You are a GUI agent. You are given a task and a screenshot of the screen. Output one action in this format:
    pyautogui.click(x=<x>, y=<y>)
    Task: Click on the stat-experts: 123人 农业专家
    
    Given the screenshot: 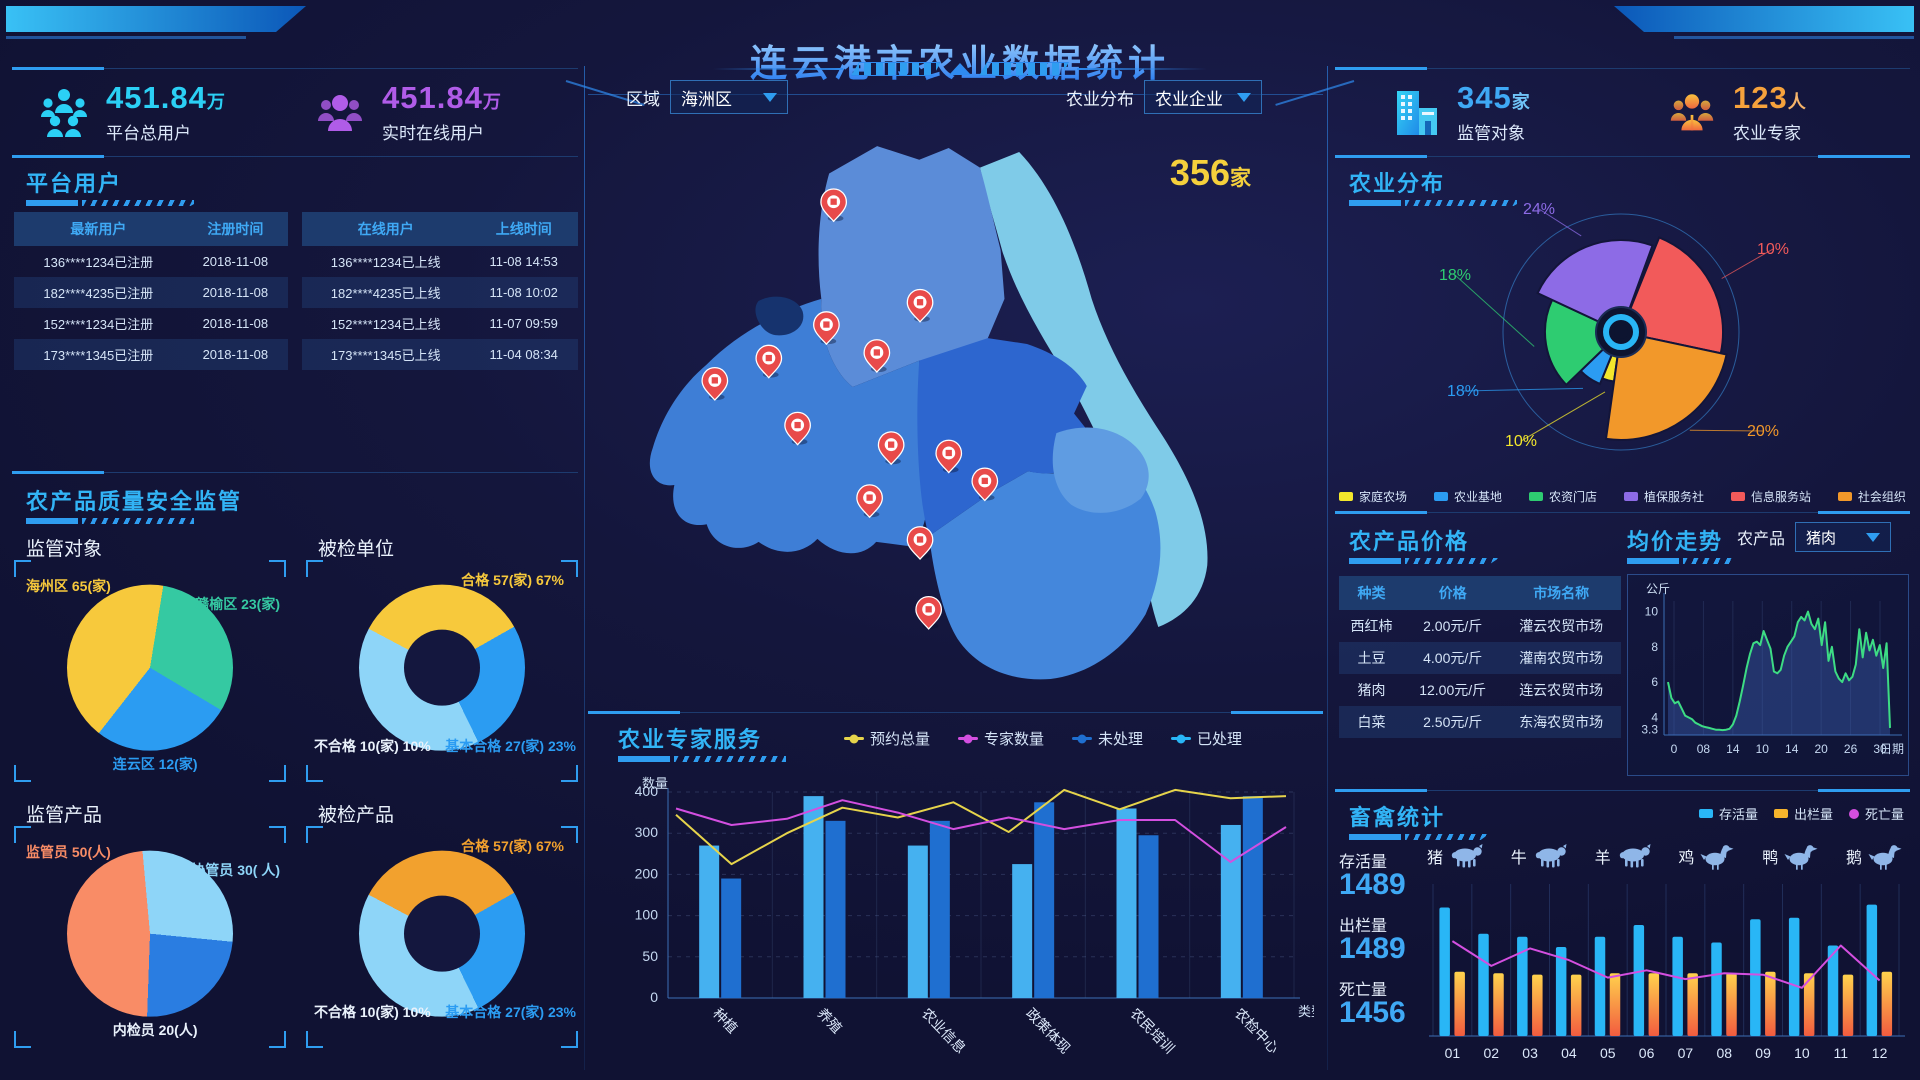 What is the action you would take?
    pyautogui.click(x=1735, y=112)
    